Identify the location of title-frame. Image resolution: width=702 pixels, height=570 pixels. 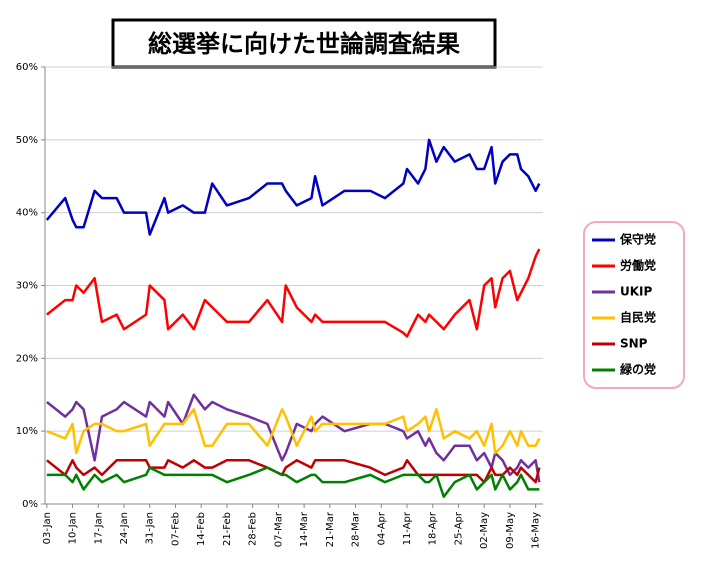
(304, 43).